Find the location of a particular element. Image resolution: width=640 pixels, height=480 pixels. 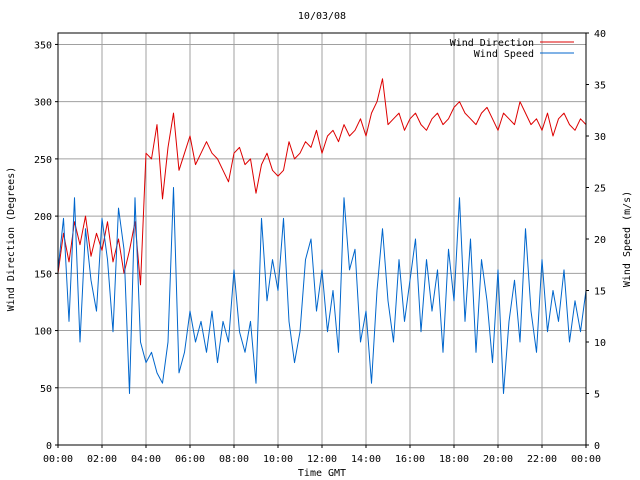

x-tick-label: 22:00 is located at coordinates (542, 459).